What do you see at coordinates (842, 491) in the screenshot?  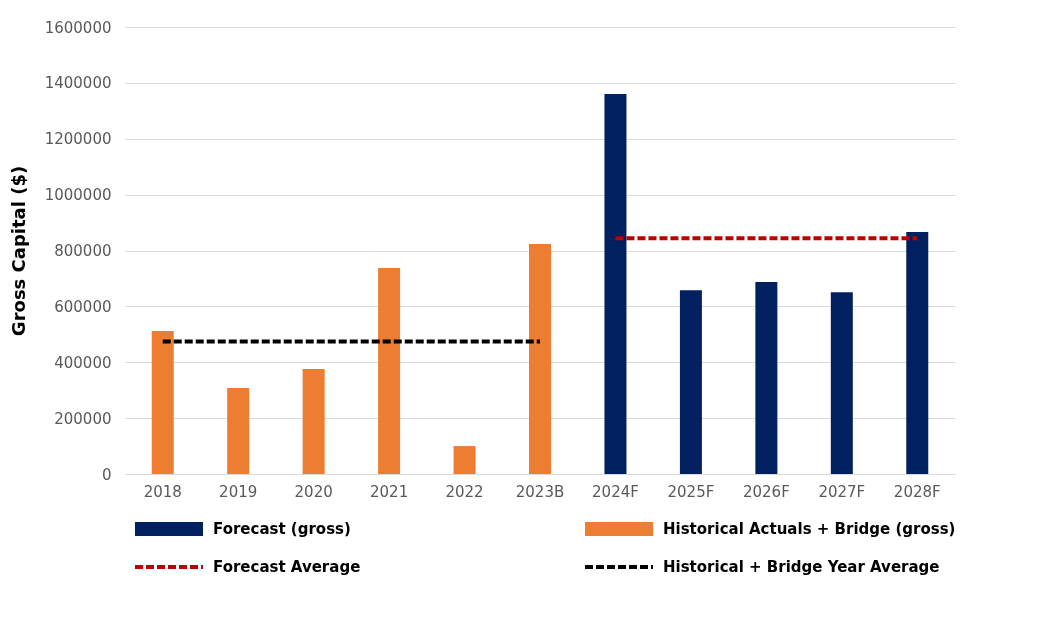 I see `x-tick-label: 2027F` at bounding box center [842, 491].